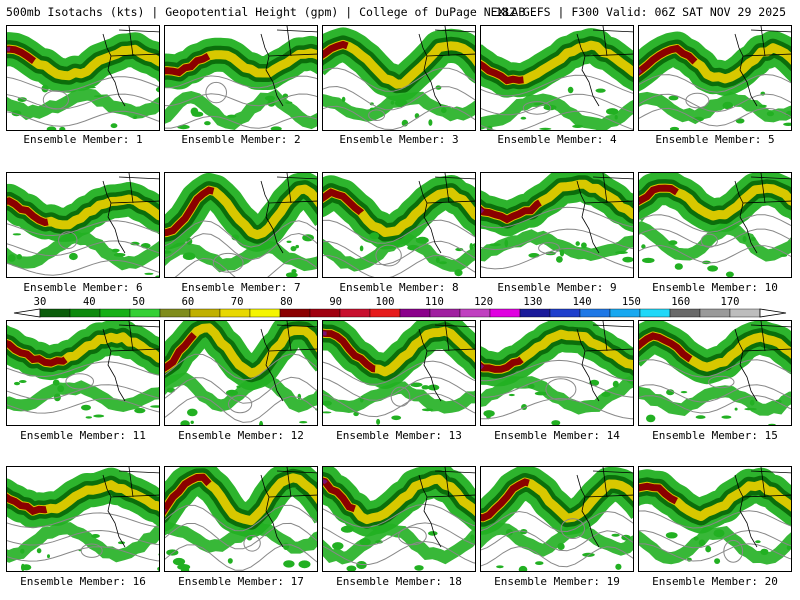  I want to click on ensemble-member-label: Ensemble Member: 20, so click(715, 581).